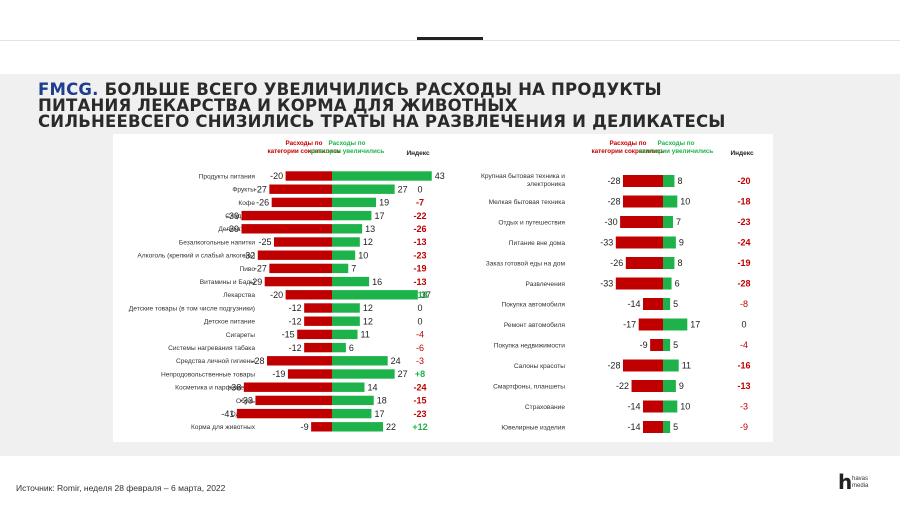 Image resolution: width=900 pixels, height=506 pixels. I want to click on decrease-value-label: -15, so click(288, 335).